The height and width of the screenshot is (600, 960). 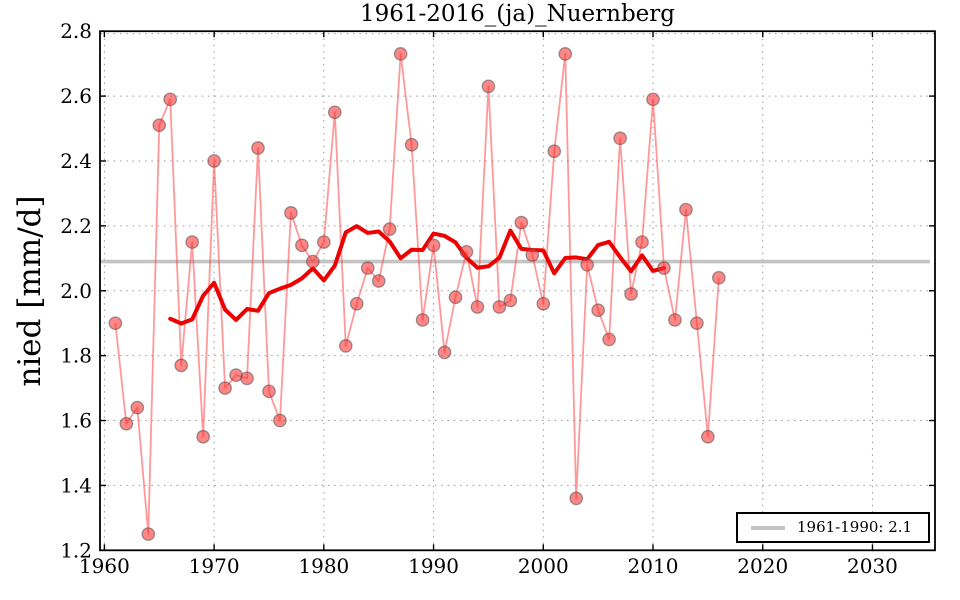 What do you see at coordinates (762, 566) in the screenshot?
I see `x-tick-label: 2020` at bounding box center [762, 566].